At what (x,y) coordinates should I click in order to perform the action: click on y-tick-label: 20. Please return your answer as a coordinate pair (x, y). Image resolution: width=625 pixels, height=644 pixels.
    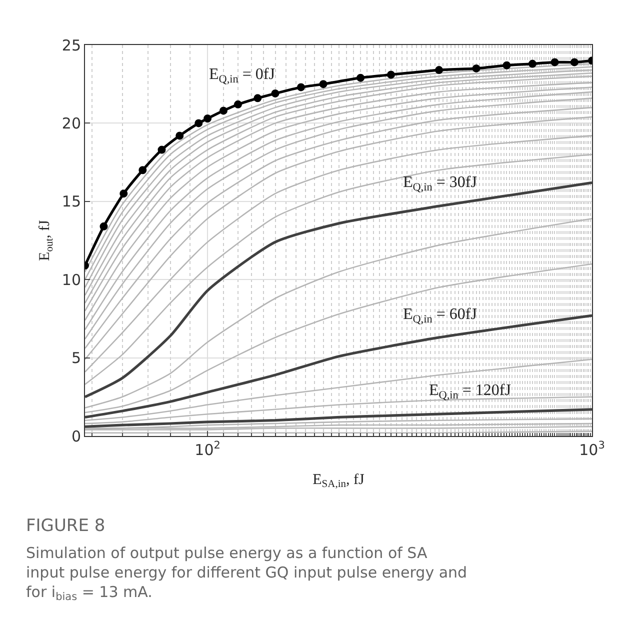
    Looking at the image, I should click on (71, 123).